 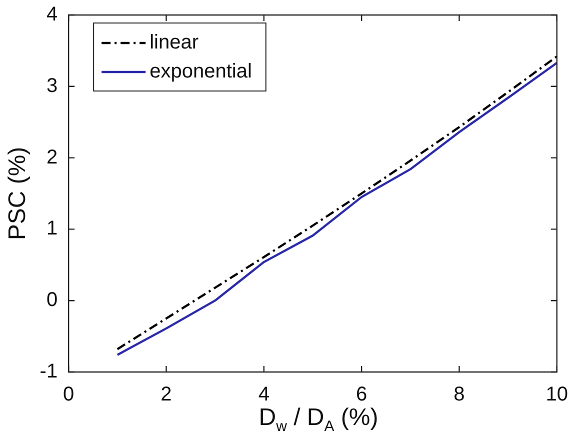 What do you see at coordinates (49, 371) in the screenshot?
I see `y-tick-label: -1` at bounding box center [49, 371].